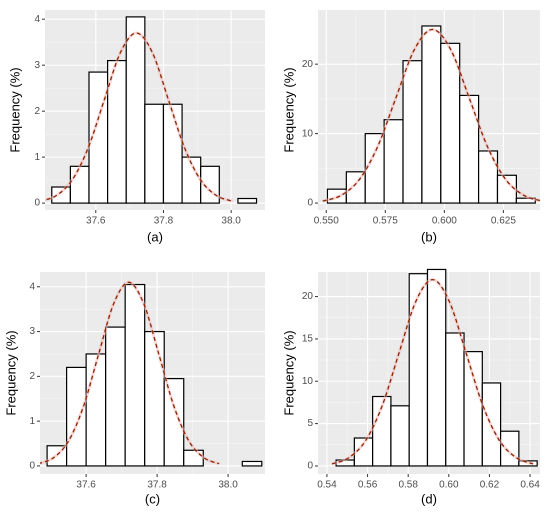 The image size is (550, 518). Describe the element at coordinates (368, 485) in the screenshot. I see `x-tick-label: 0.56` at that location.